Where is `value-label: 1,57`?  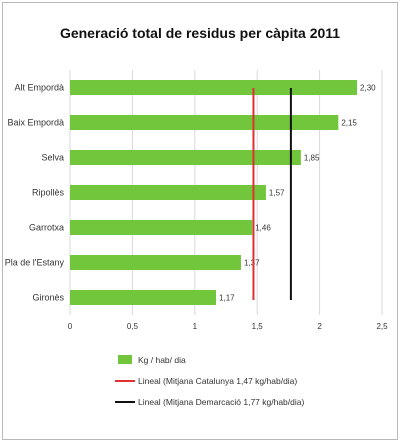 value-label: 1,57 is located at coordinates (277, 193).